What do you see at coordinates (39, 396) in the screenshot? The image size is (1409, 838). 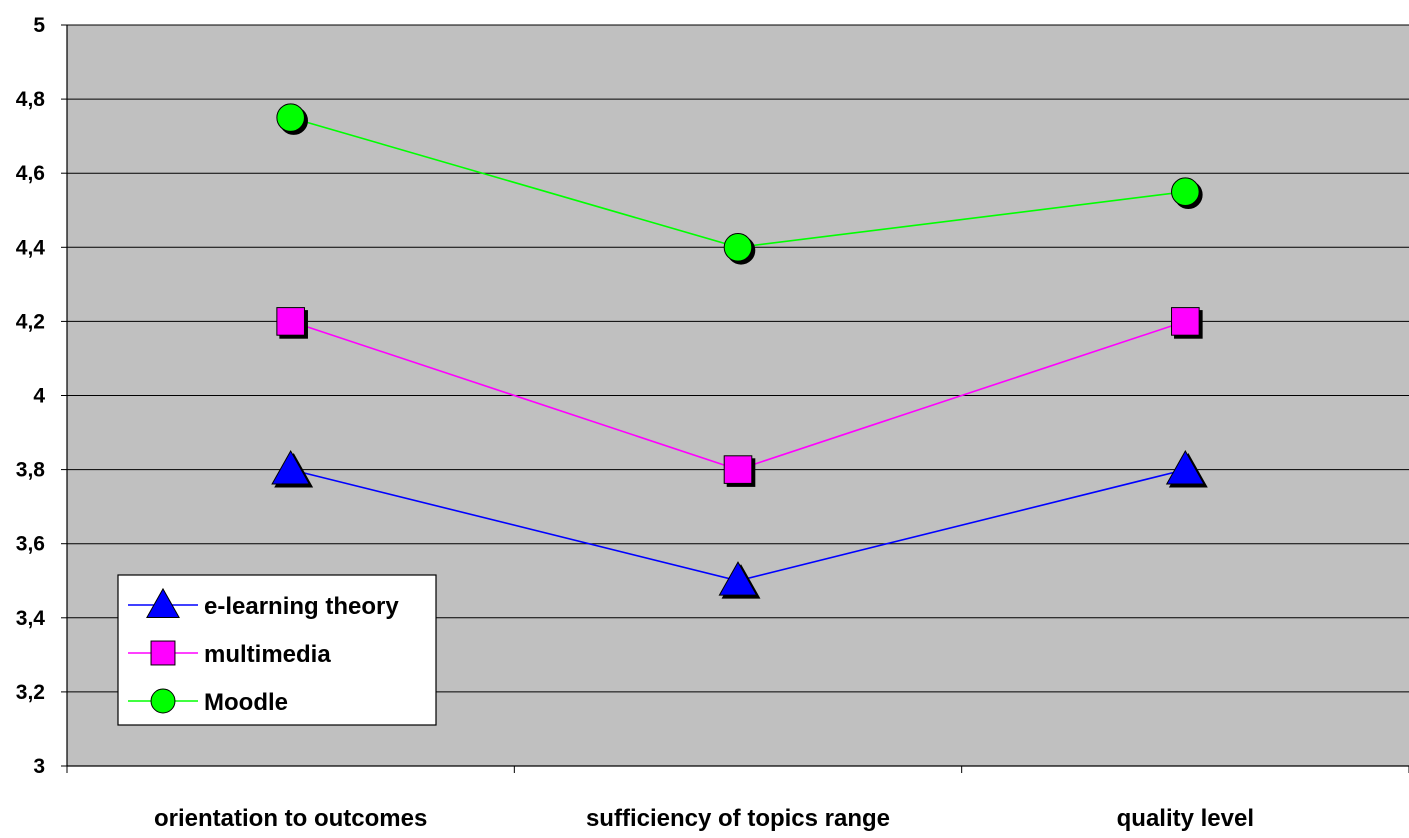 I see `y-tick-label: 4` at bounding box center [39, 396].